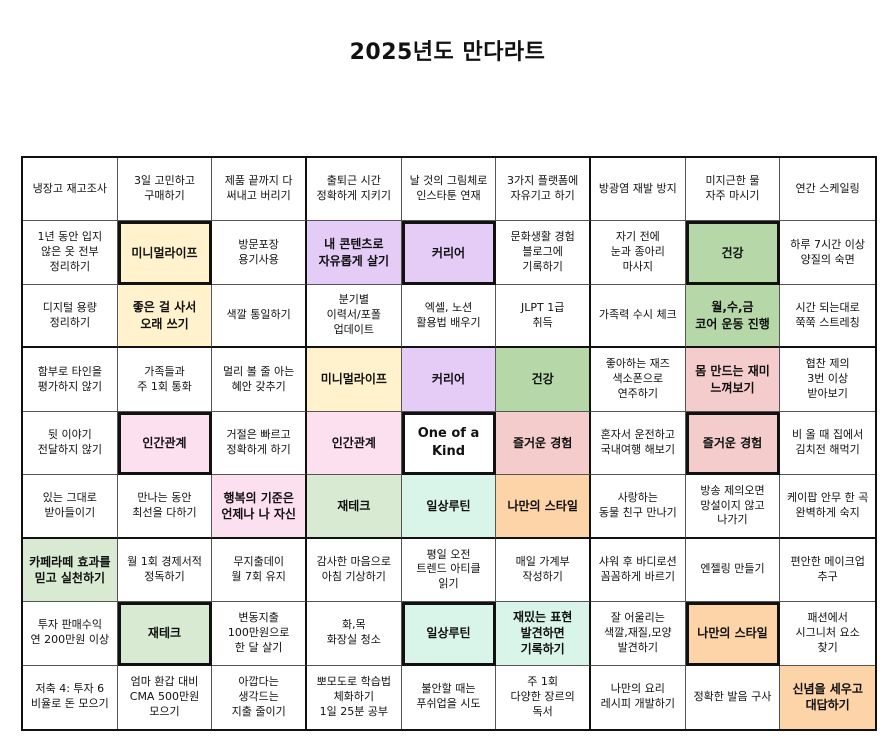  What do you see at coordinates (543, 634) in the screenshot?
I see `action-cell: 재밌는 표현 발견하면 기록하기` at bounding box center [543, 634].